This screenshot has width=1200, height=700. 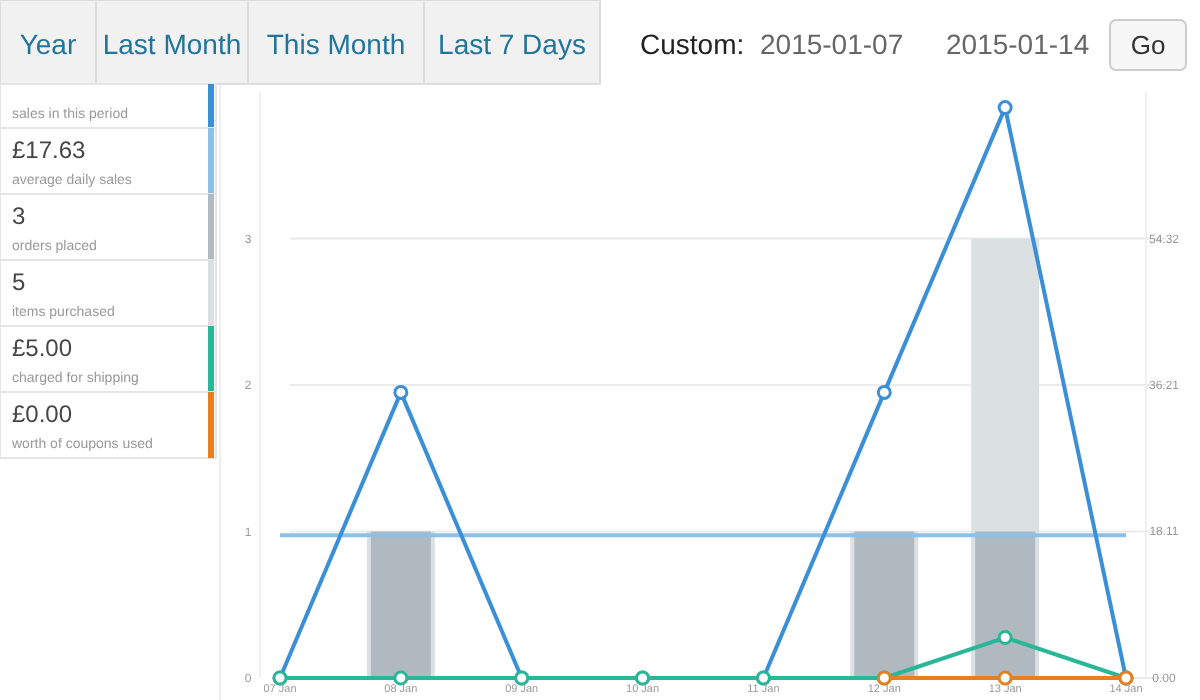 What do you see at coordinates (48, 42) in the screenshot?
I see `tab-button: Year` at bounding box center [48, 42].